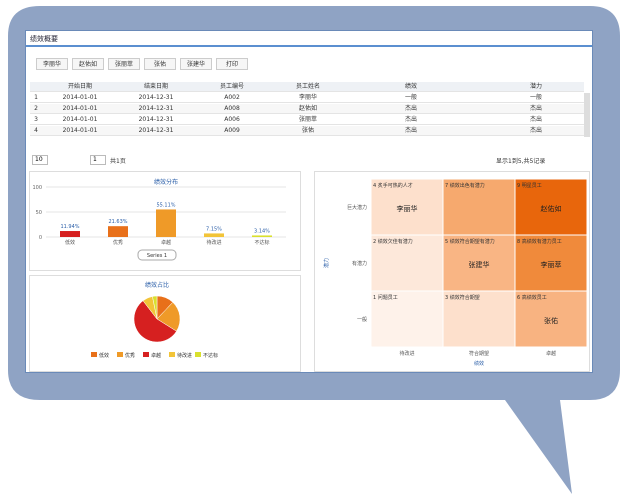  What do you see at coordinates (529, 186) in the screenshot?
I see `cell-title: 9 明星员工` at bounding box center [529, 186].